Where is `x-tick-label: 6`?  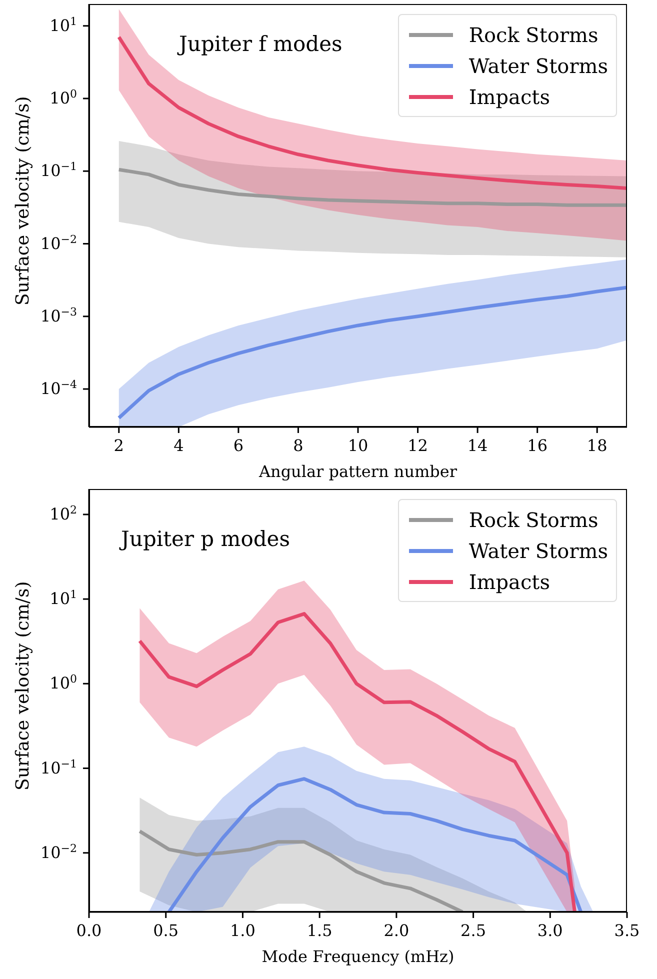 x-tick-label: 6 is located at coordinates (238, 445).